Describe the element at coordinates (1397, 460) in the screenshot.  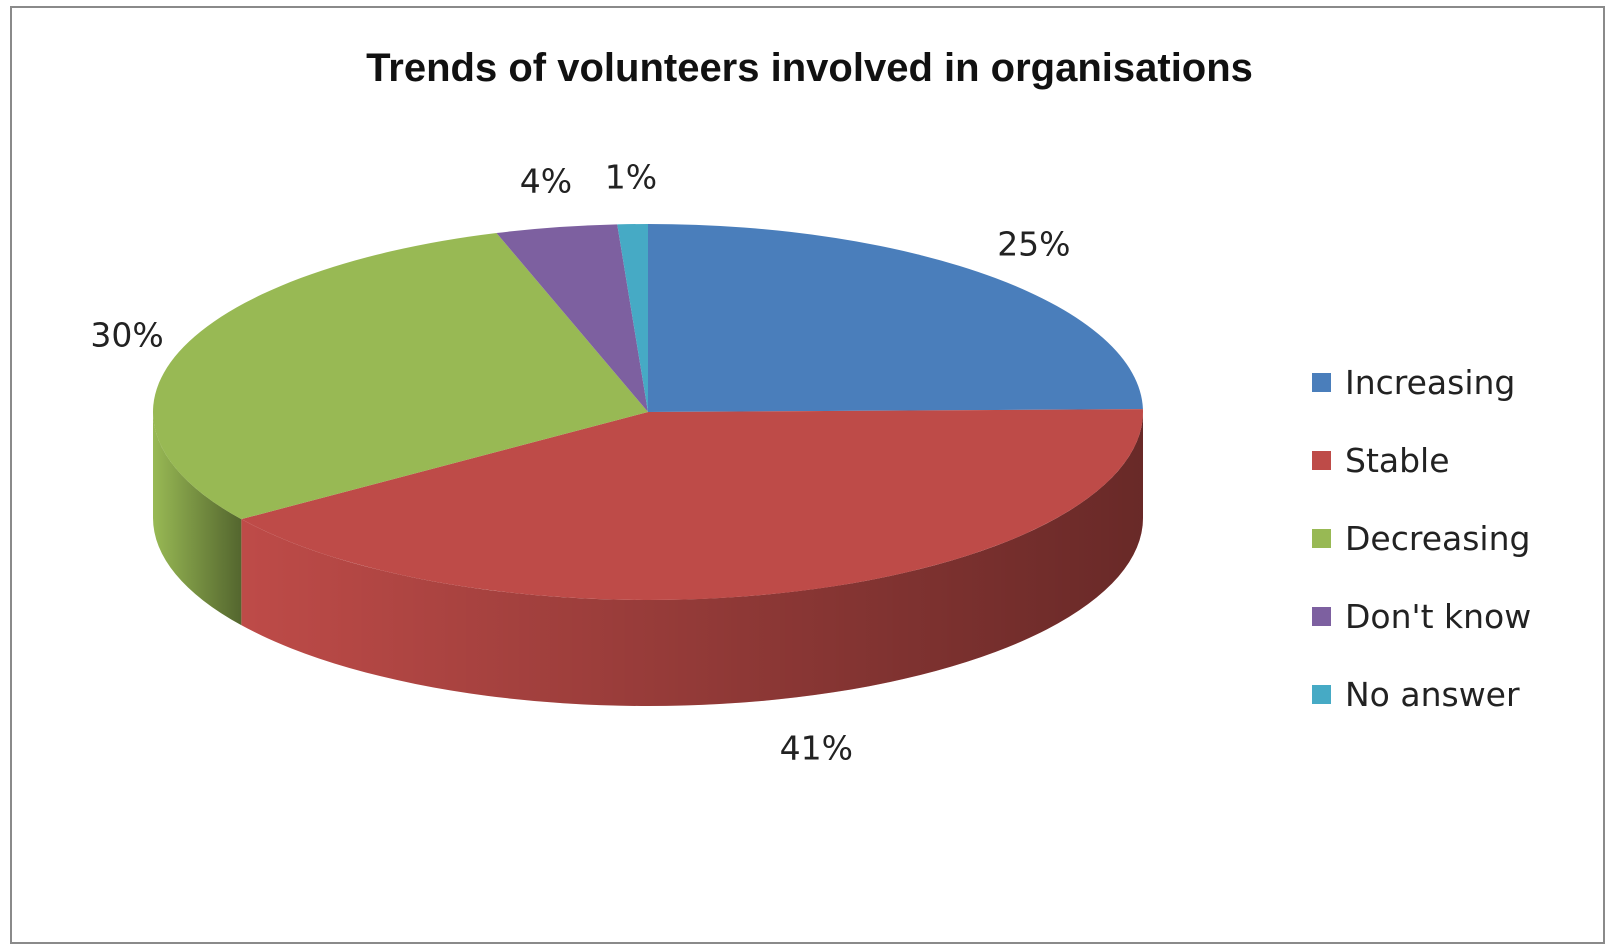
I see `legend-label-stable: Stable` at that location.